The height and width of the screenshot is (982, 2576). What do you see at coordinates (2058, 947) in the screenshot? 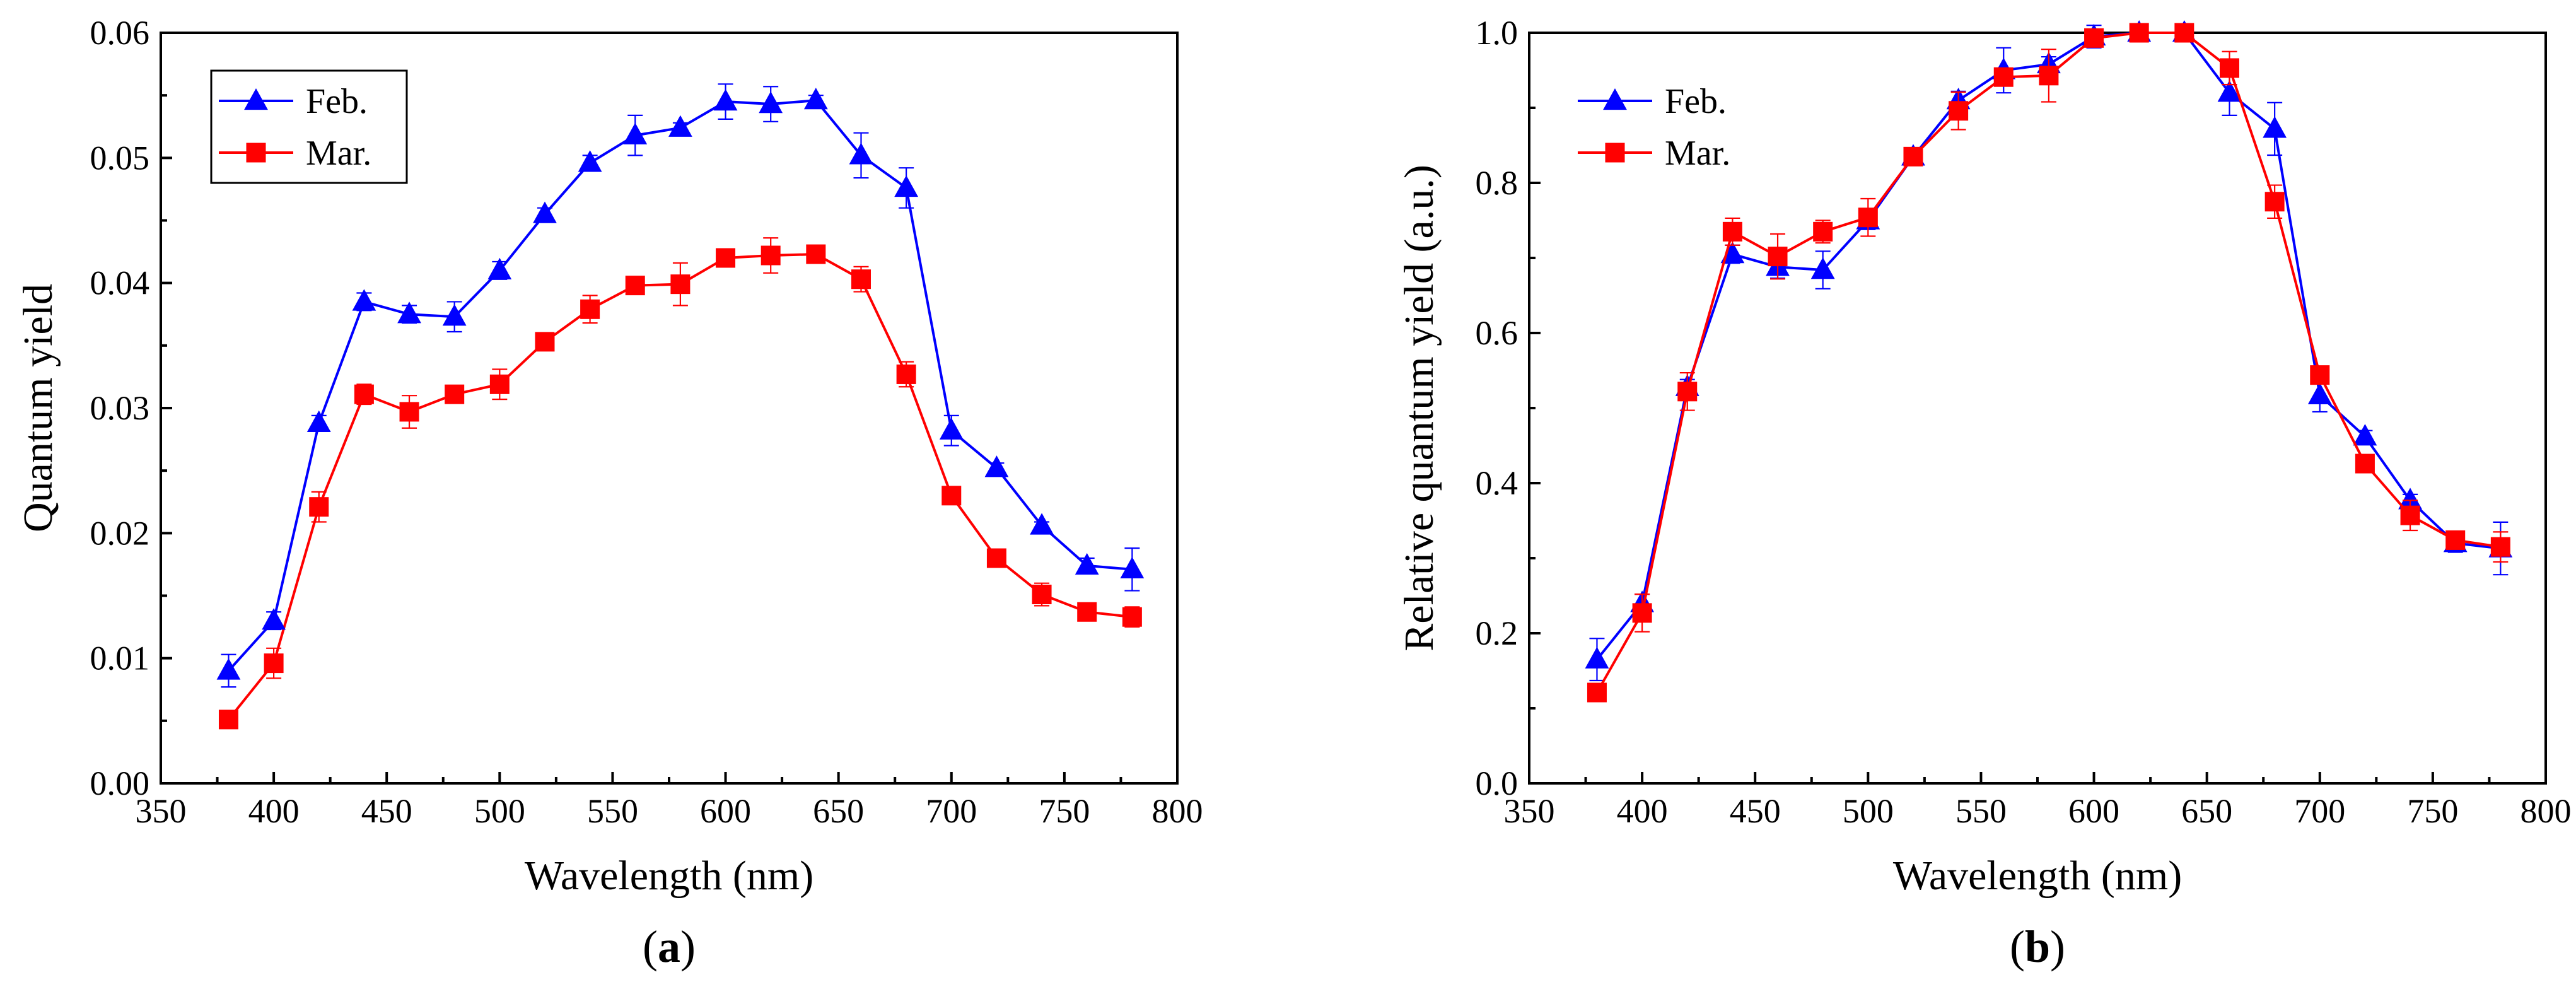
I see `caption-close-b: )` at bounding box center [2058, 947].